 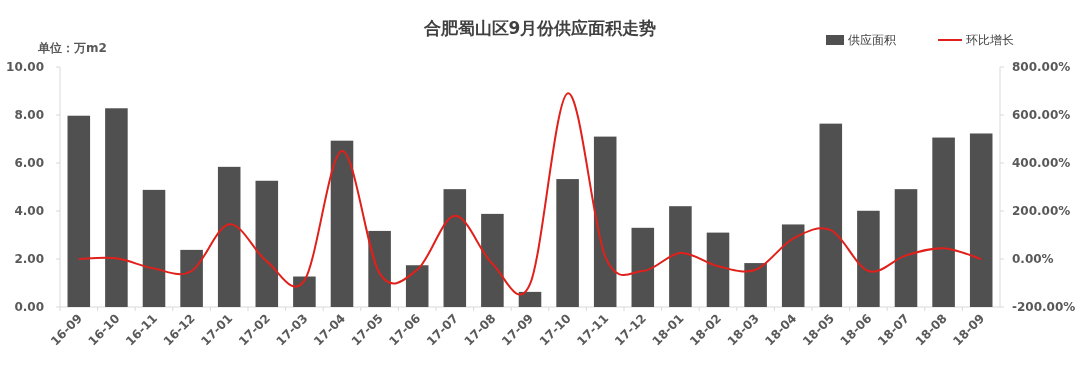 What do you see at coordinates (29, 211) in the screenshot?
I see `y-tick-label: 4.00` at bounding box center [29, 211].